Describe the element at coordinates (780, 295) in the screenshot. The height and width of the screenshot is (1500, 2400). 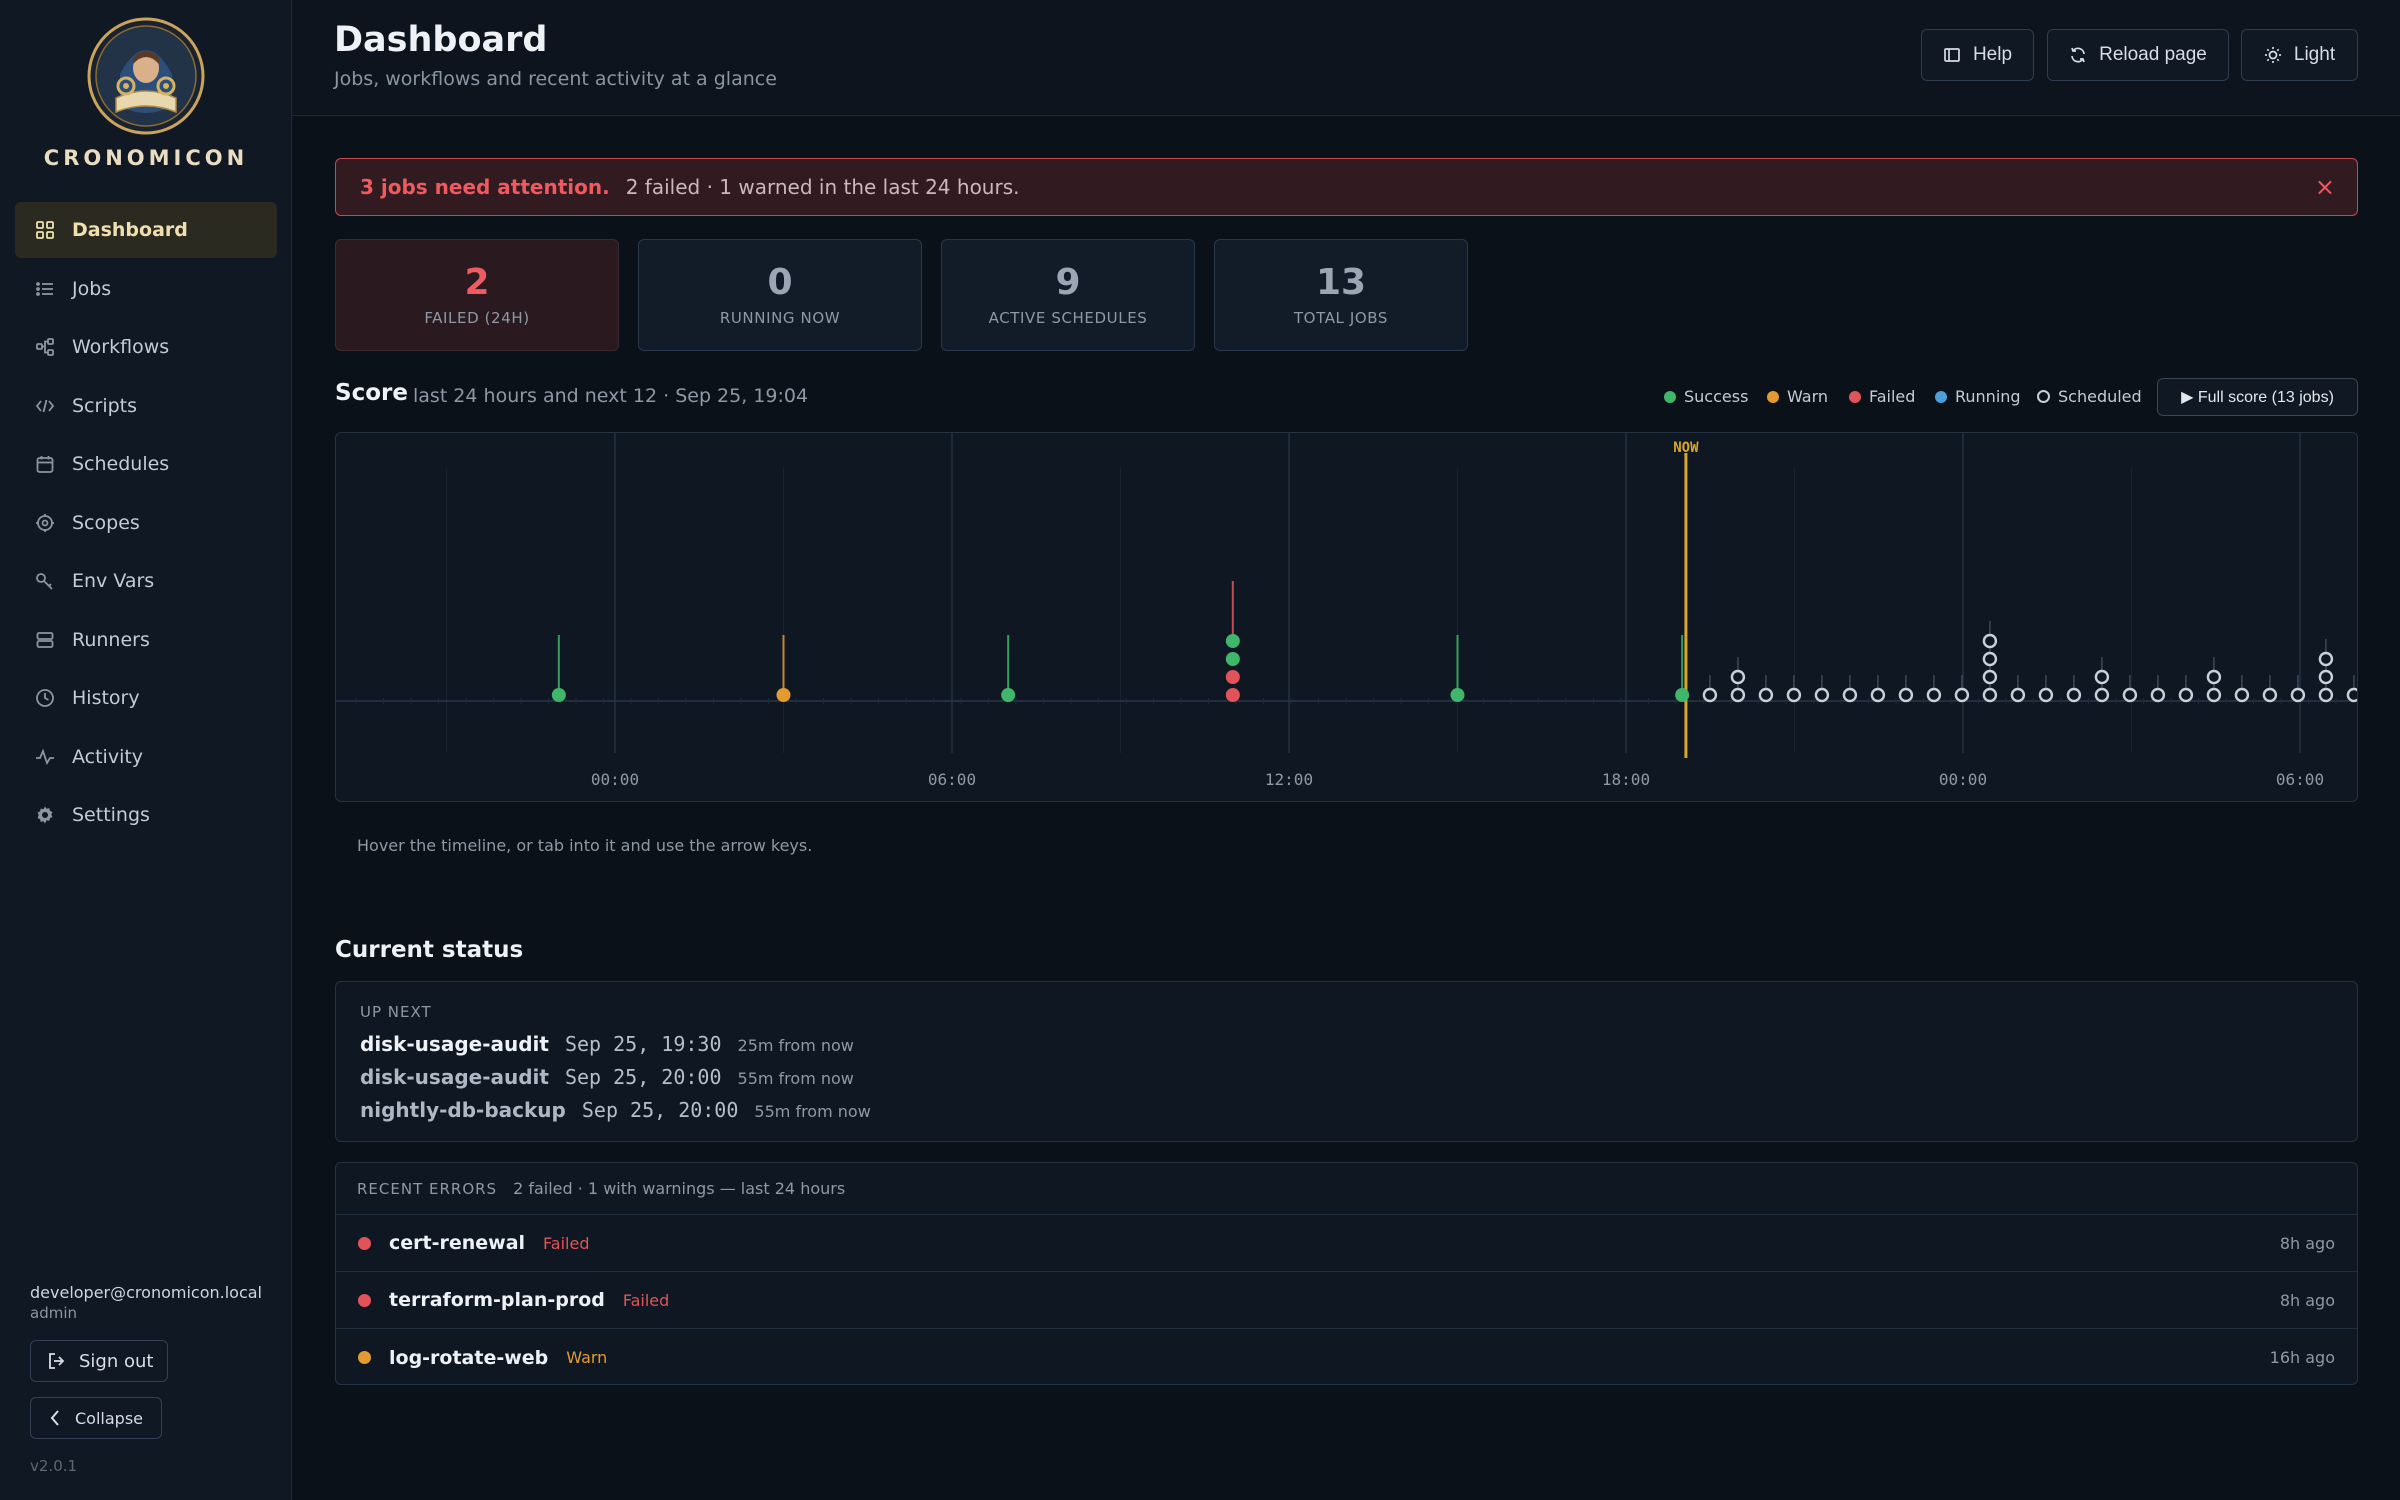
I see `stat-card-running: 0 RUNNING NOW` at that location.